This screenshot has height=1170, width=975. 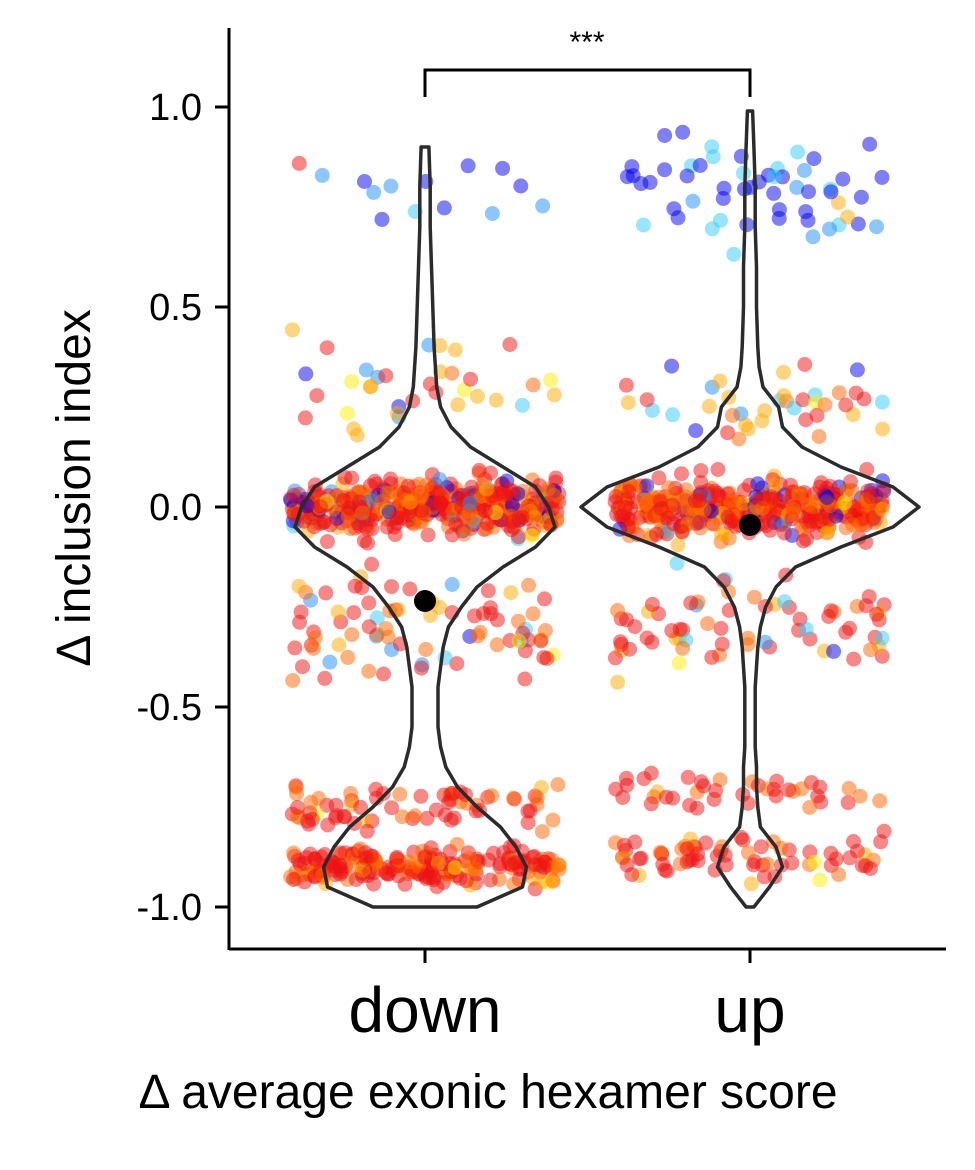 What do you see at coordinates (587, 563) in the screenshot?
I see `mean-points` at bounding box center [587, 563].